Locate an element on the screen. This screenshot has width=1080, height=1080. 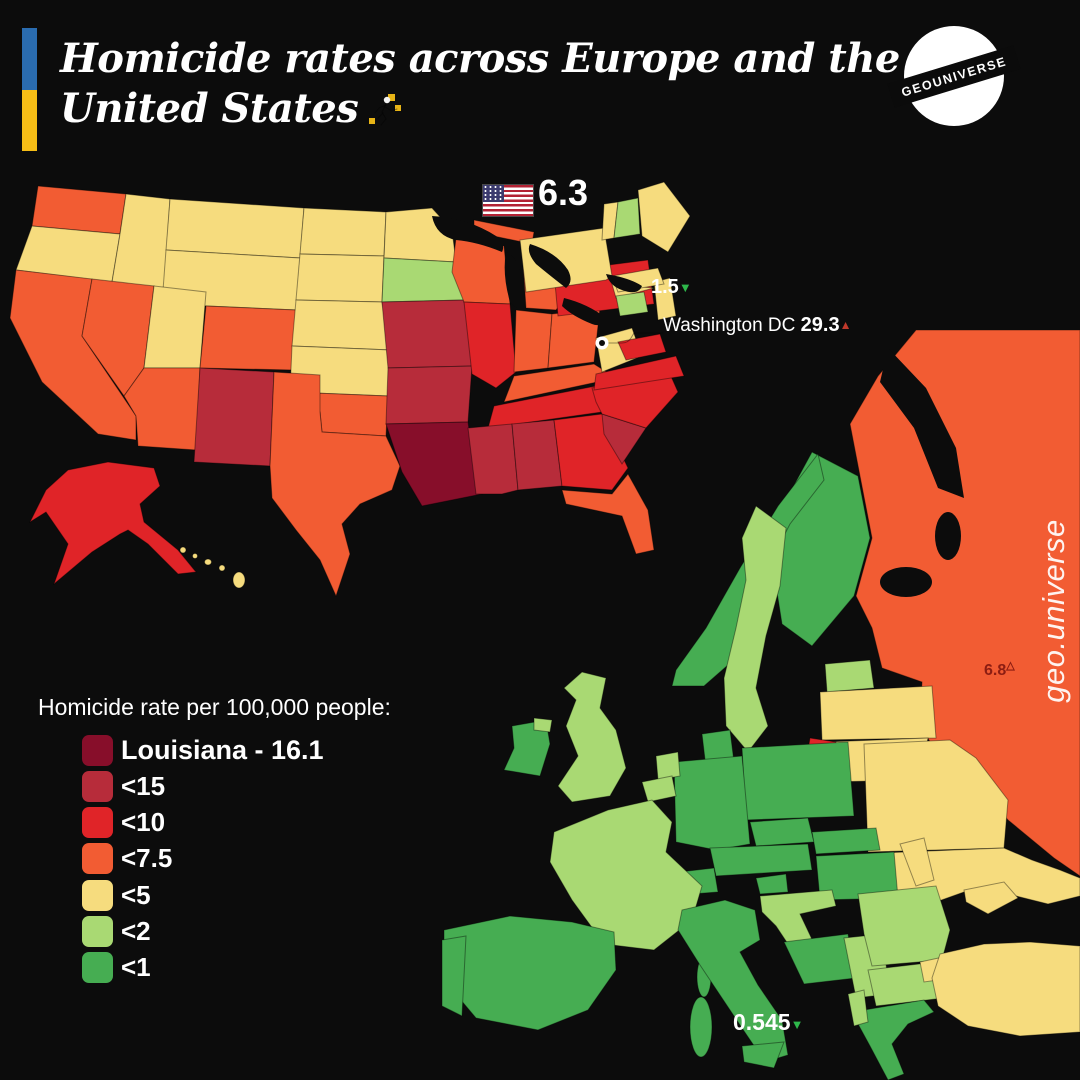
state-alaska is located at coordinates (112, 523).